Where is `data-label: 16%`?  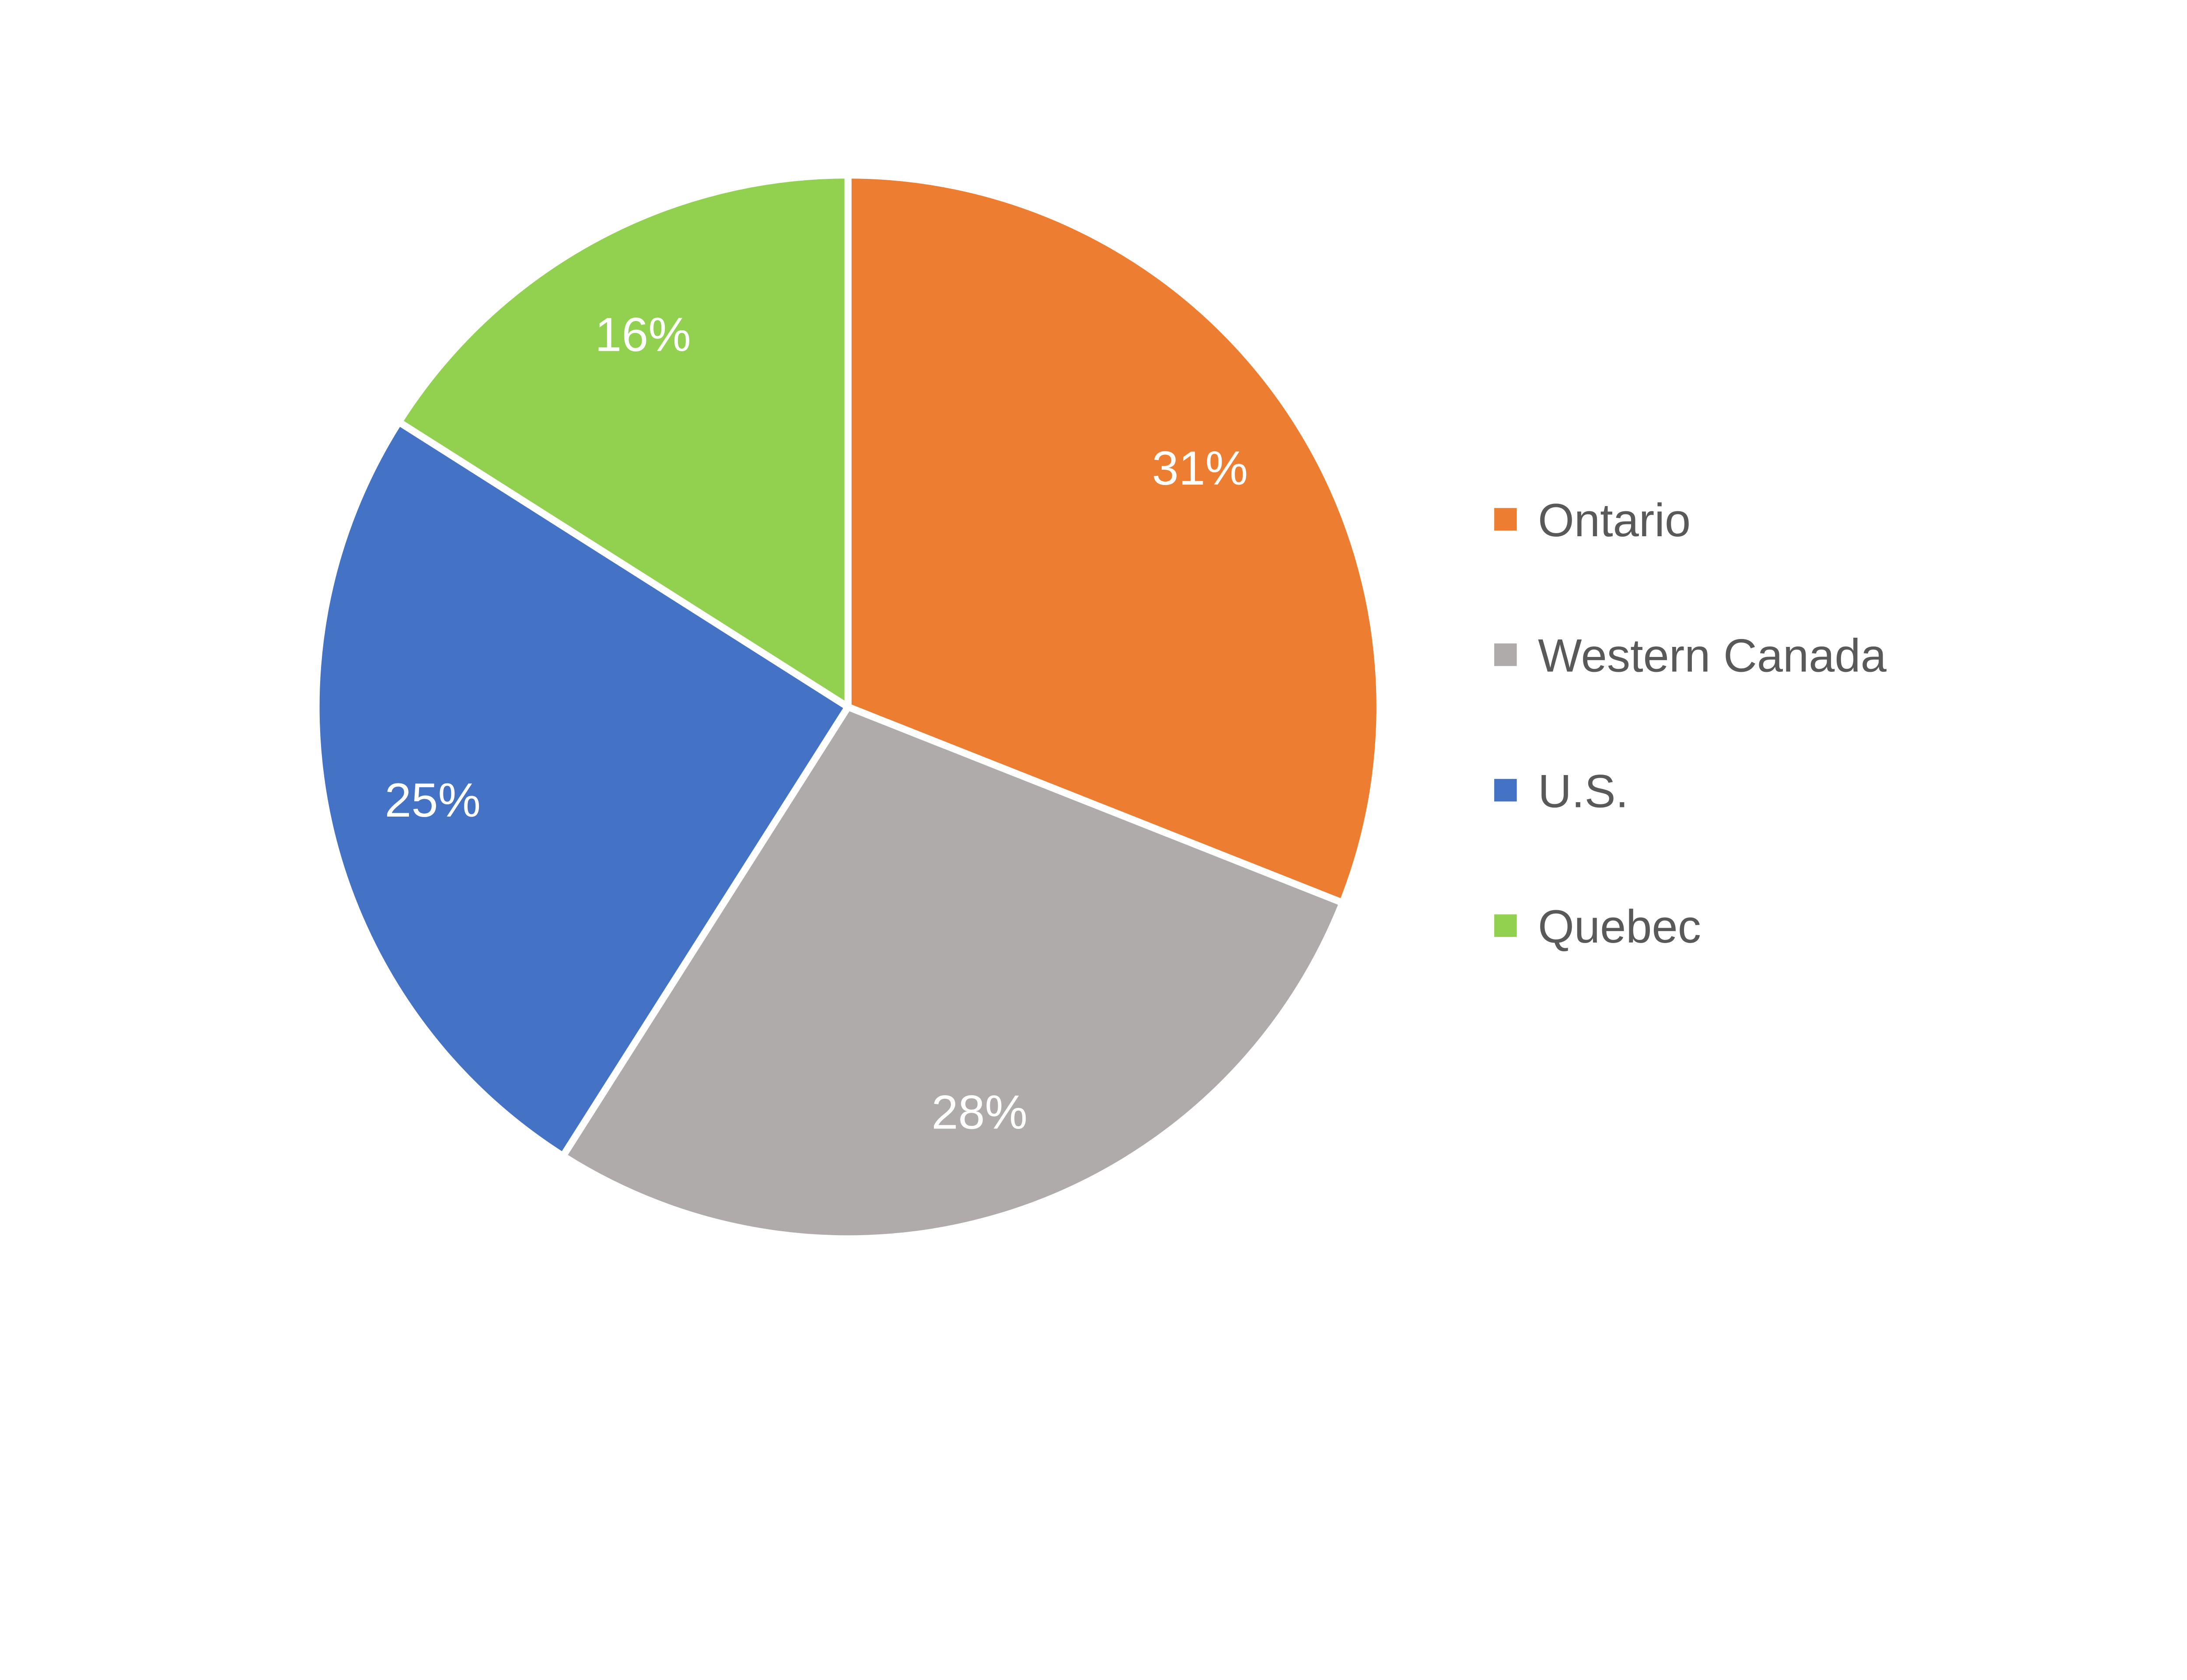 data-label: 16% is located at coordinates (643, 335).